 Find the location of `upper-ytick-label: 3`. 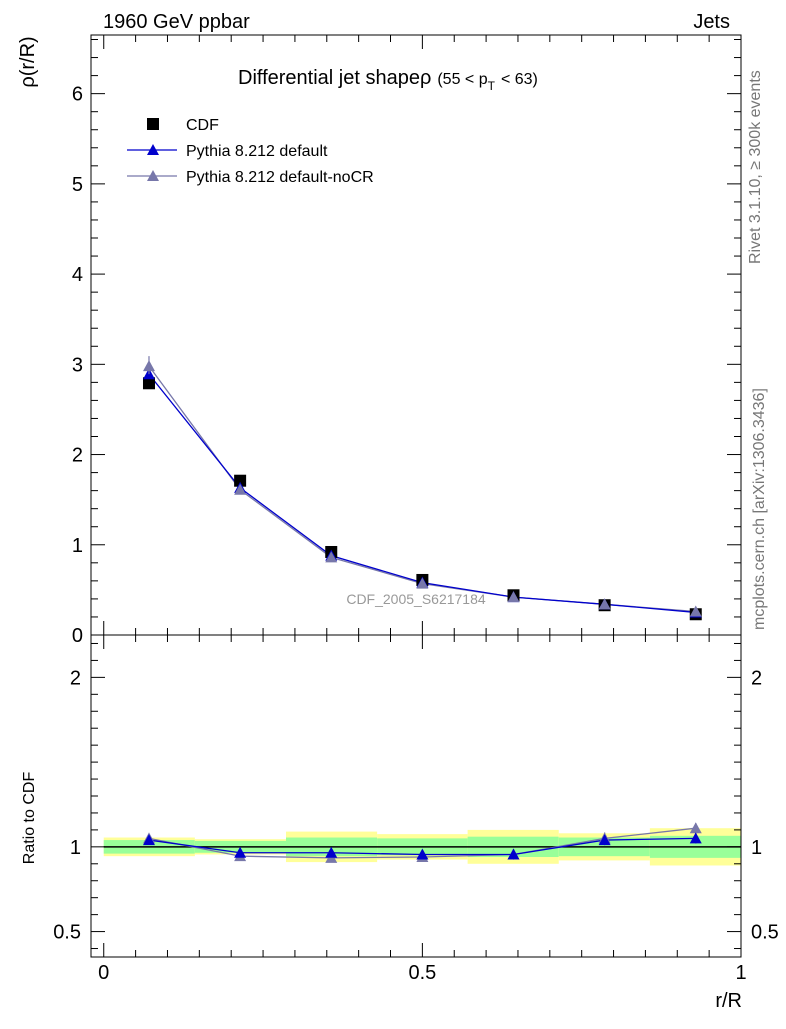

upper-ytick-label: 3 is located at coordinates (77, 365).